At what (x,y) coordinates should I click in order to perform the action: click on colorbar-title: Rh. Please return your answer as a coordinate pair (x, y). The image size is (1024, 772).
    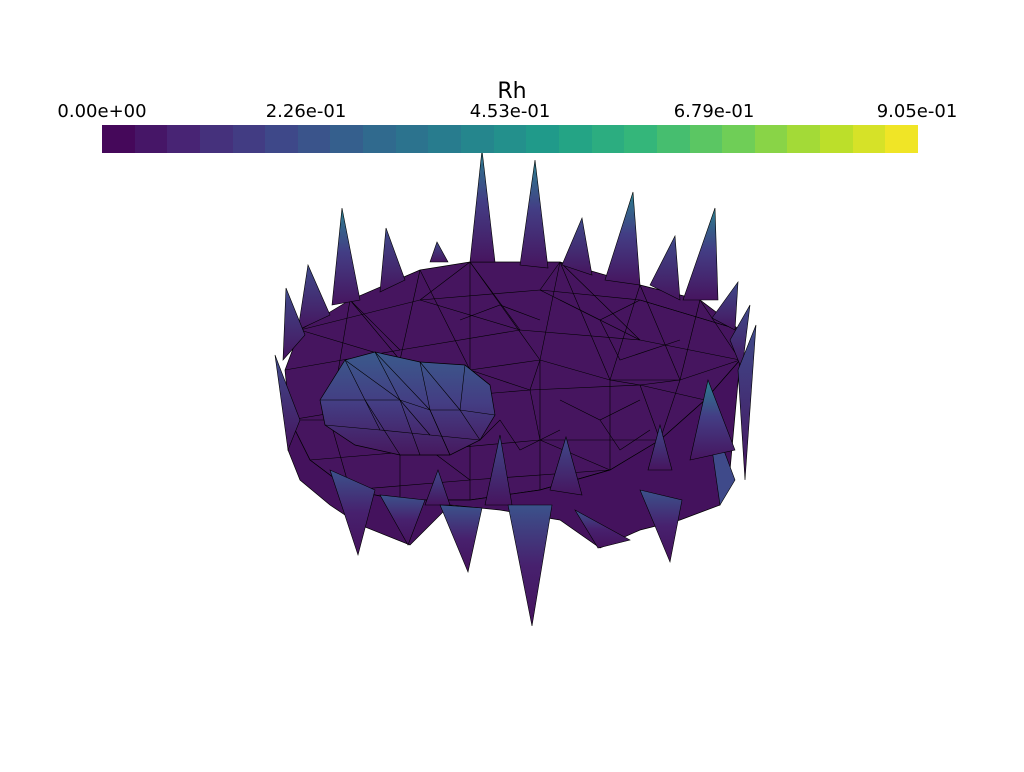
    Looking at the image, I should click on (512, 91).